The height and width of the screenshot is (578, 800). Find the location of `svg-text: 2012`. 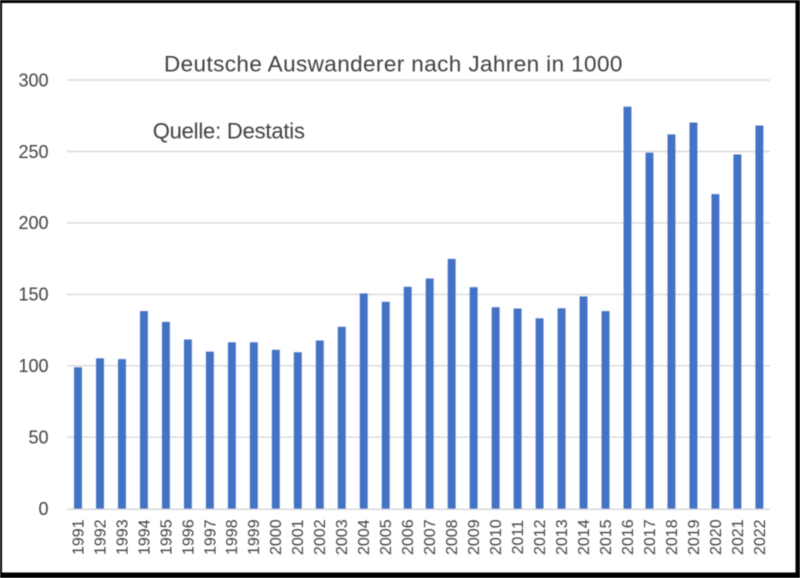

svg-text: 2012 is located at coordinates (540, 537).